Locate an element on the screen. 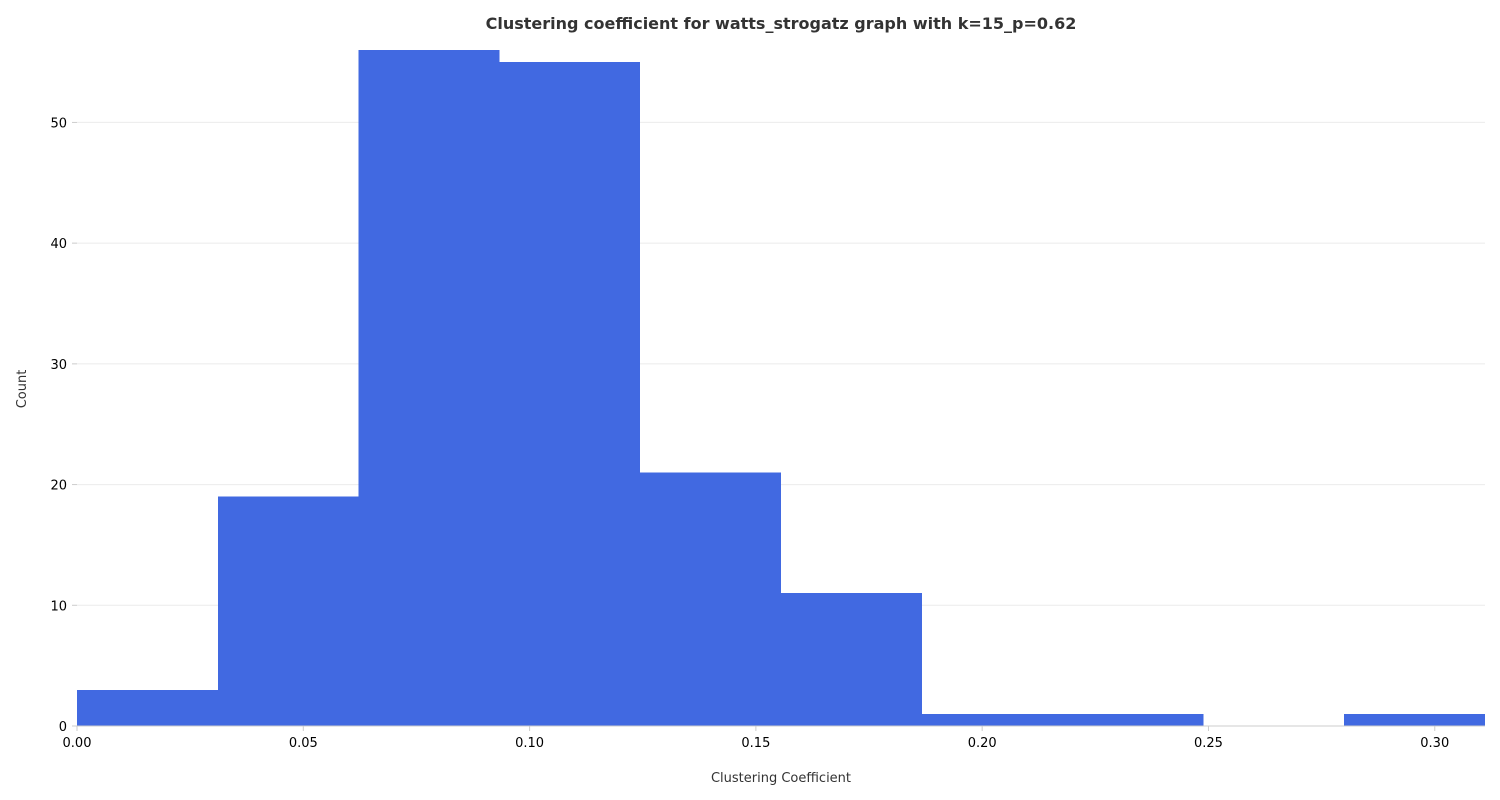 This screenshot has height=800, width=1500. x-tick-label: 0.25 is located at coordinates (1208, 743).